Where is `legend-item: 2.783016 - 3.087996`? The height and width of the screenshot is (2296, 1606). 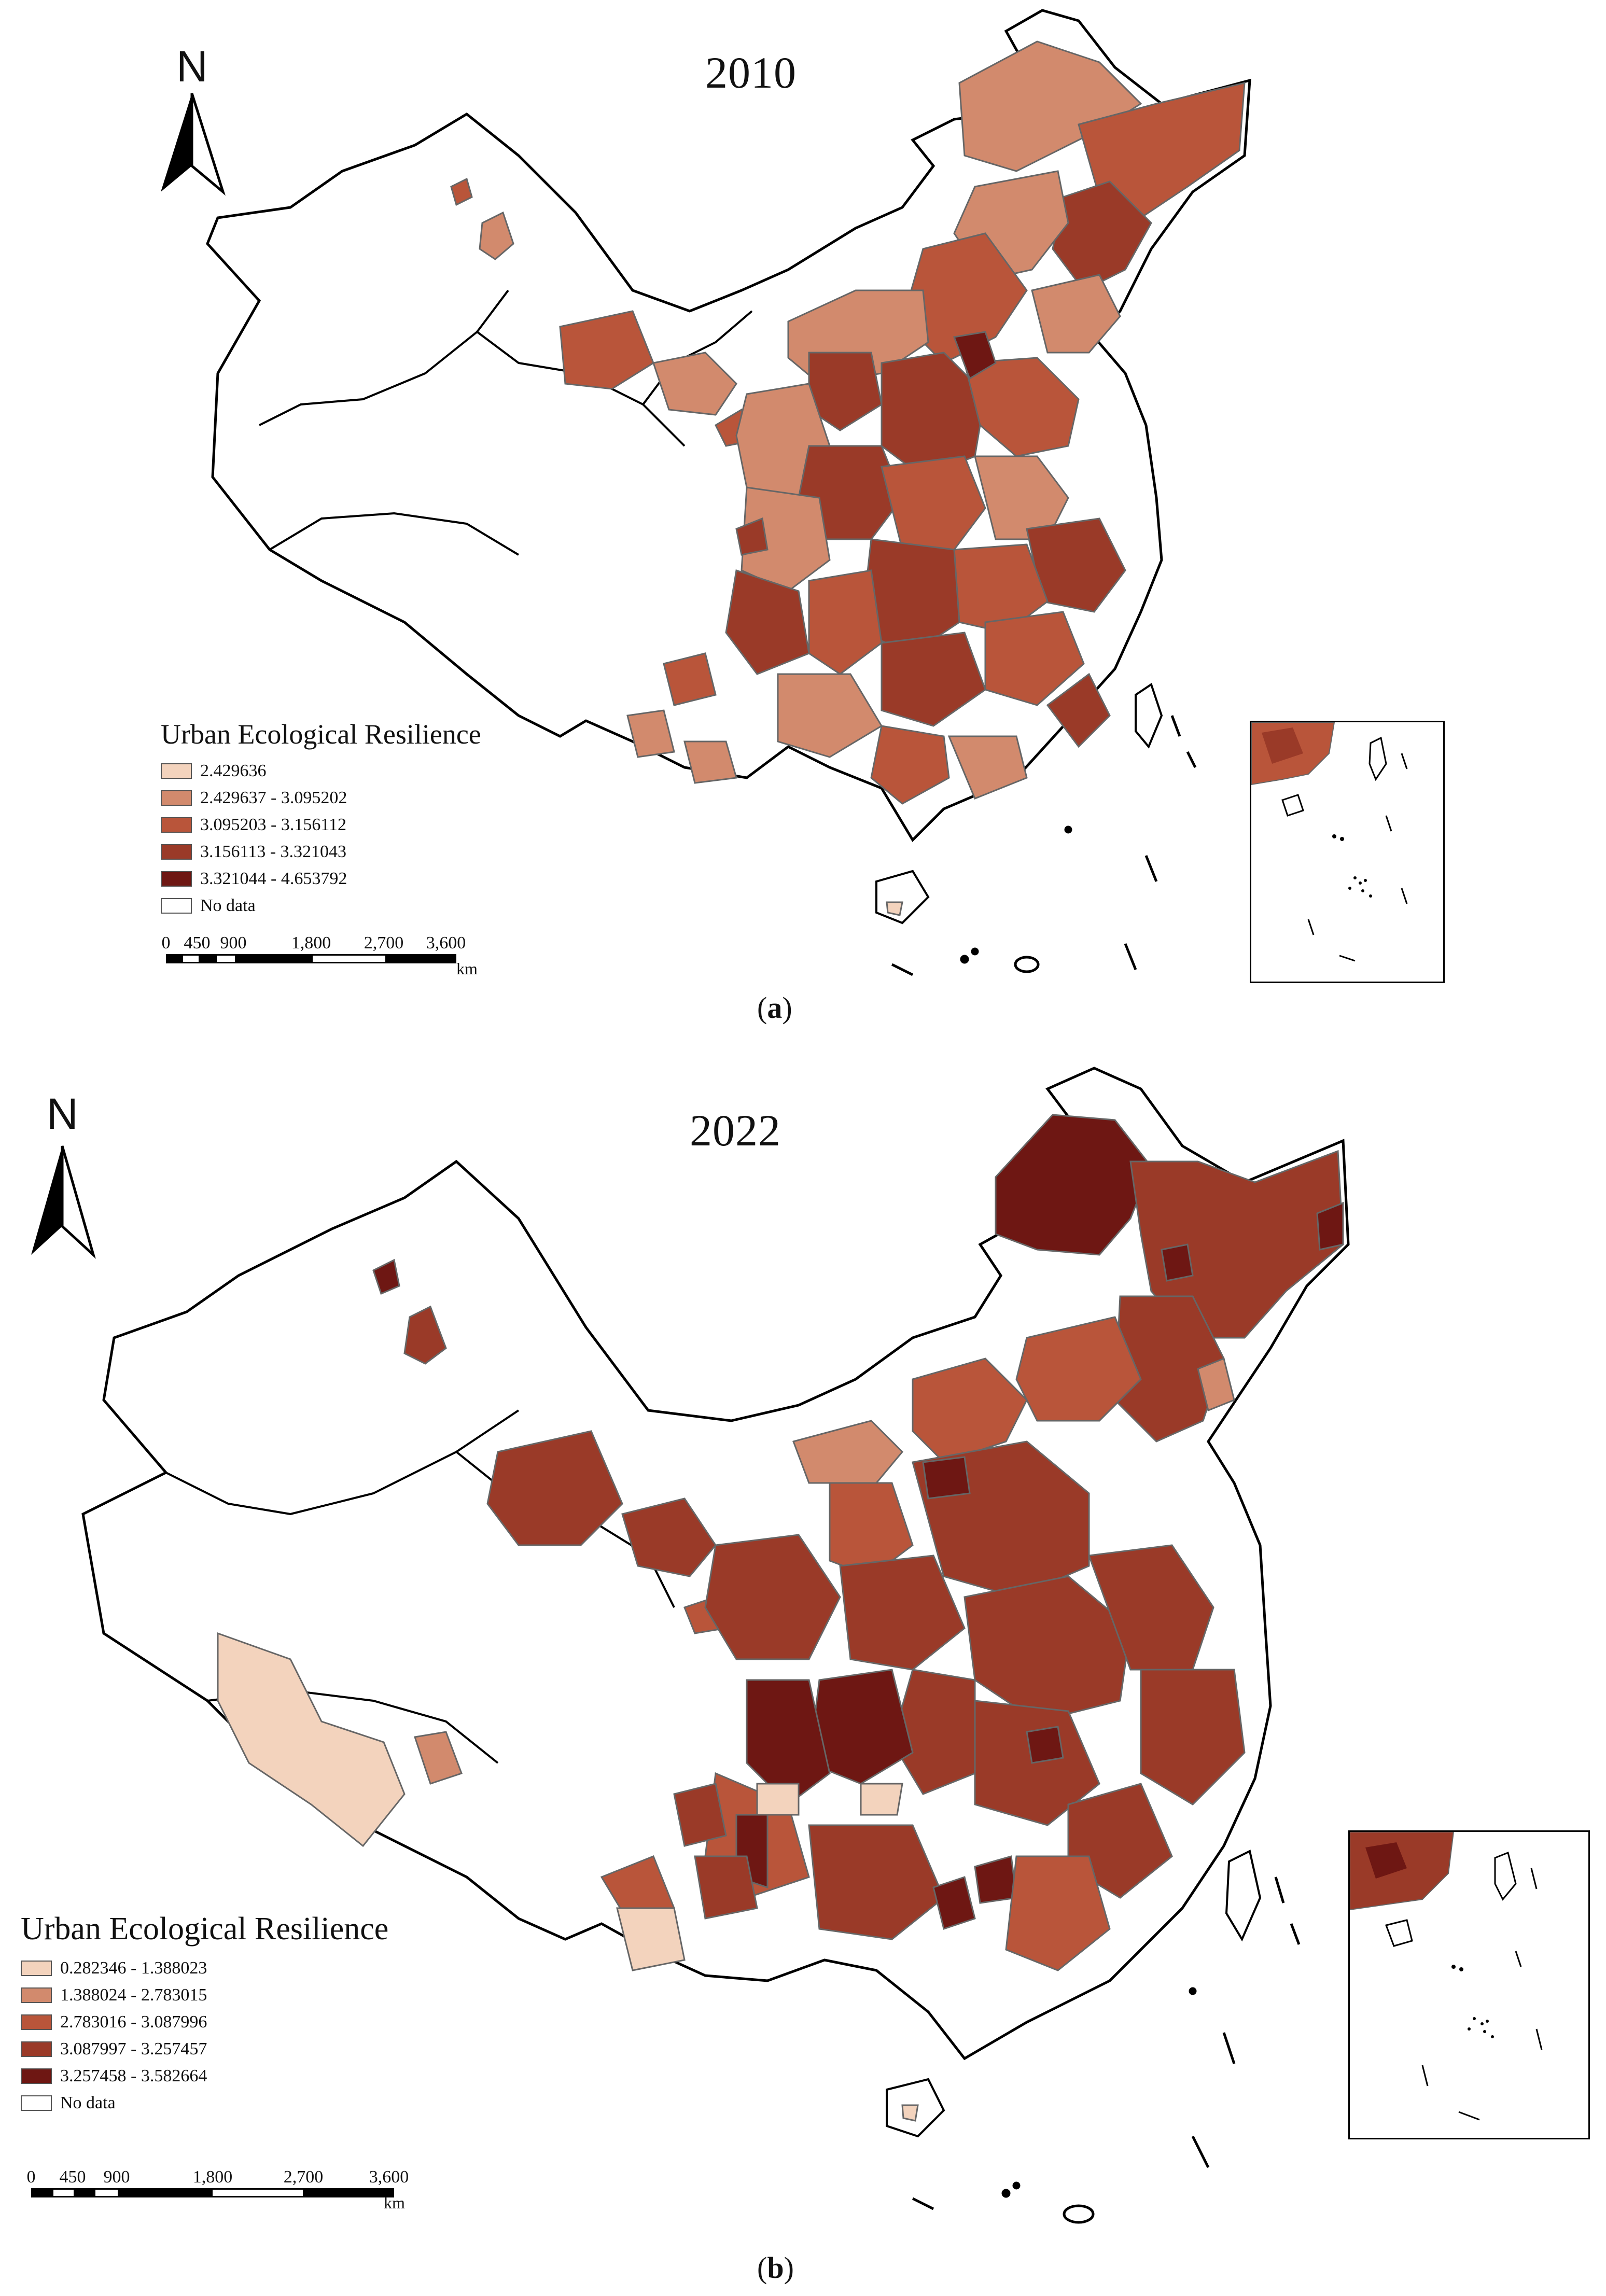
legend-item: 2.783016 - 3.087996 is located at coordinates (204, 2022).